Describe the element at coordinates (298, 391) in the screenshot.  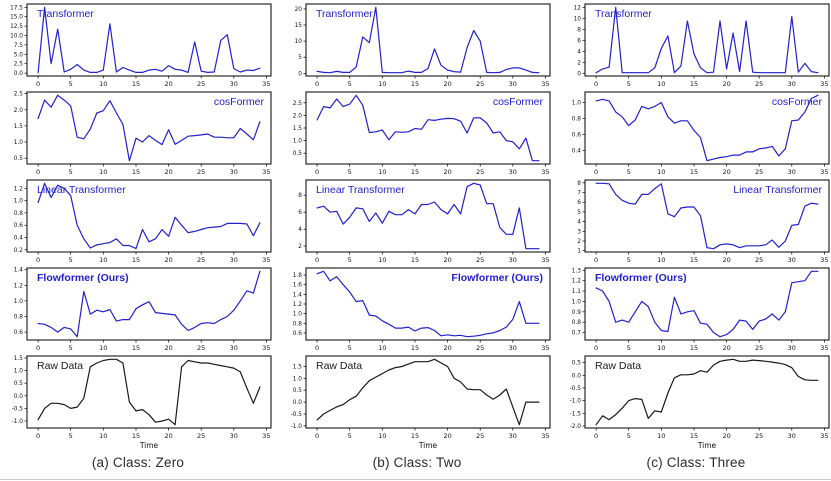
I see `svg-text: 0.5` at that location.